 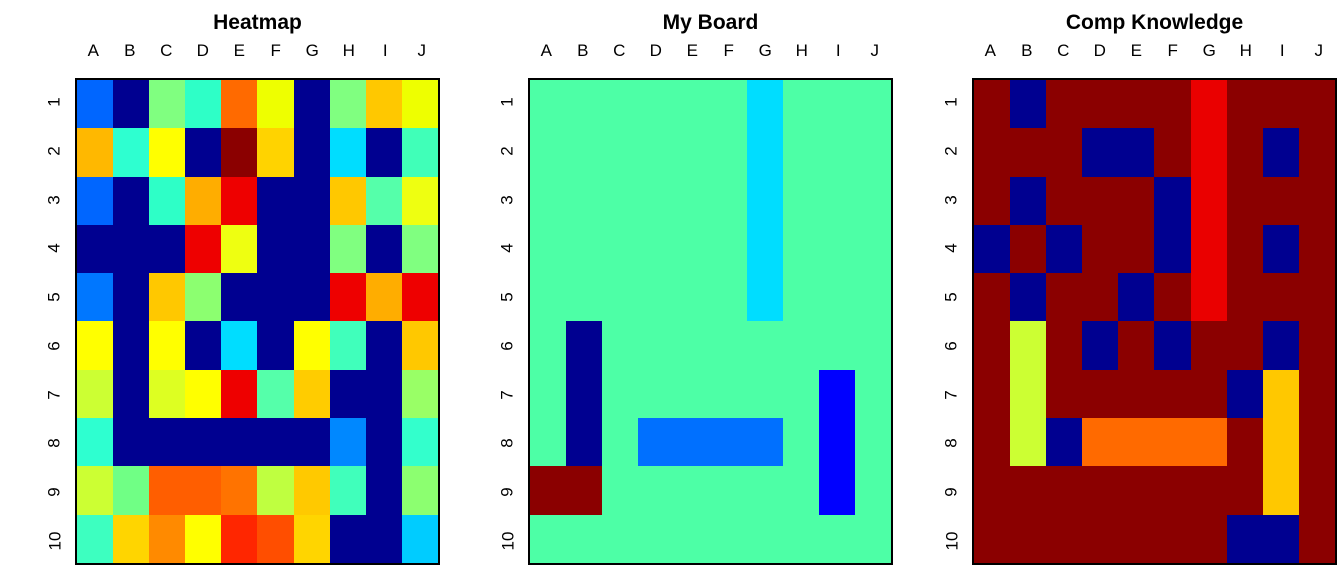 I want to click on heatmap-cell-E4, so click(x=239, y=249).